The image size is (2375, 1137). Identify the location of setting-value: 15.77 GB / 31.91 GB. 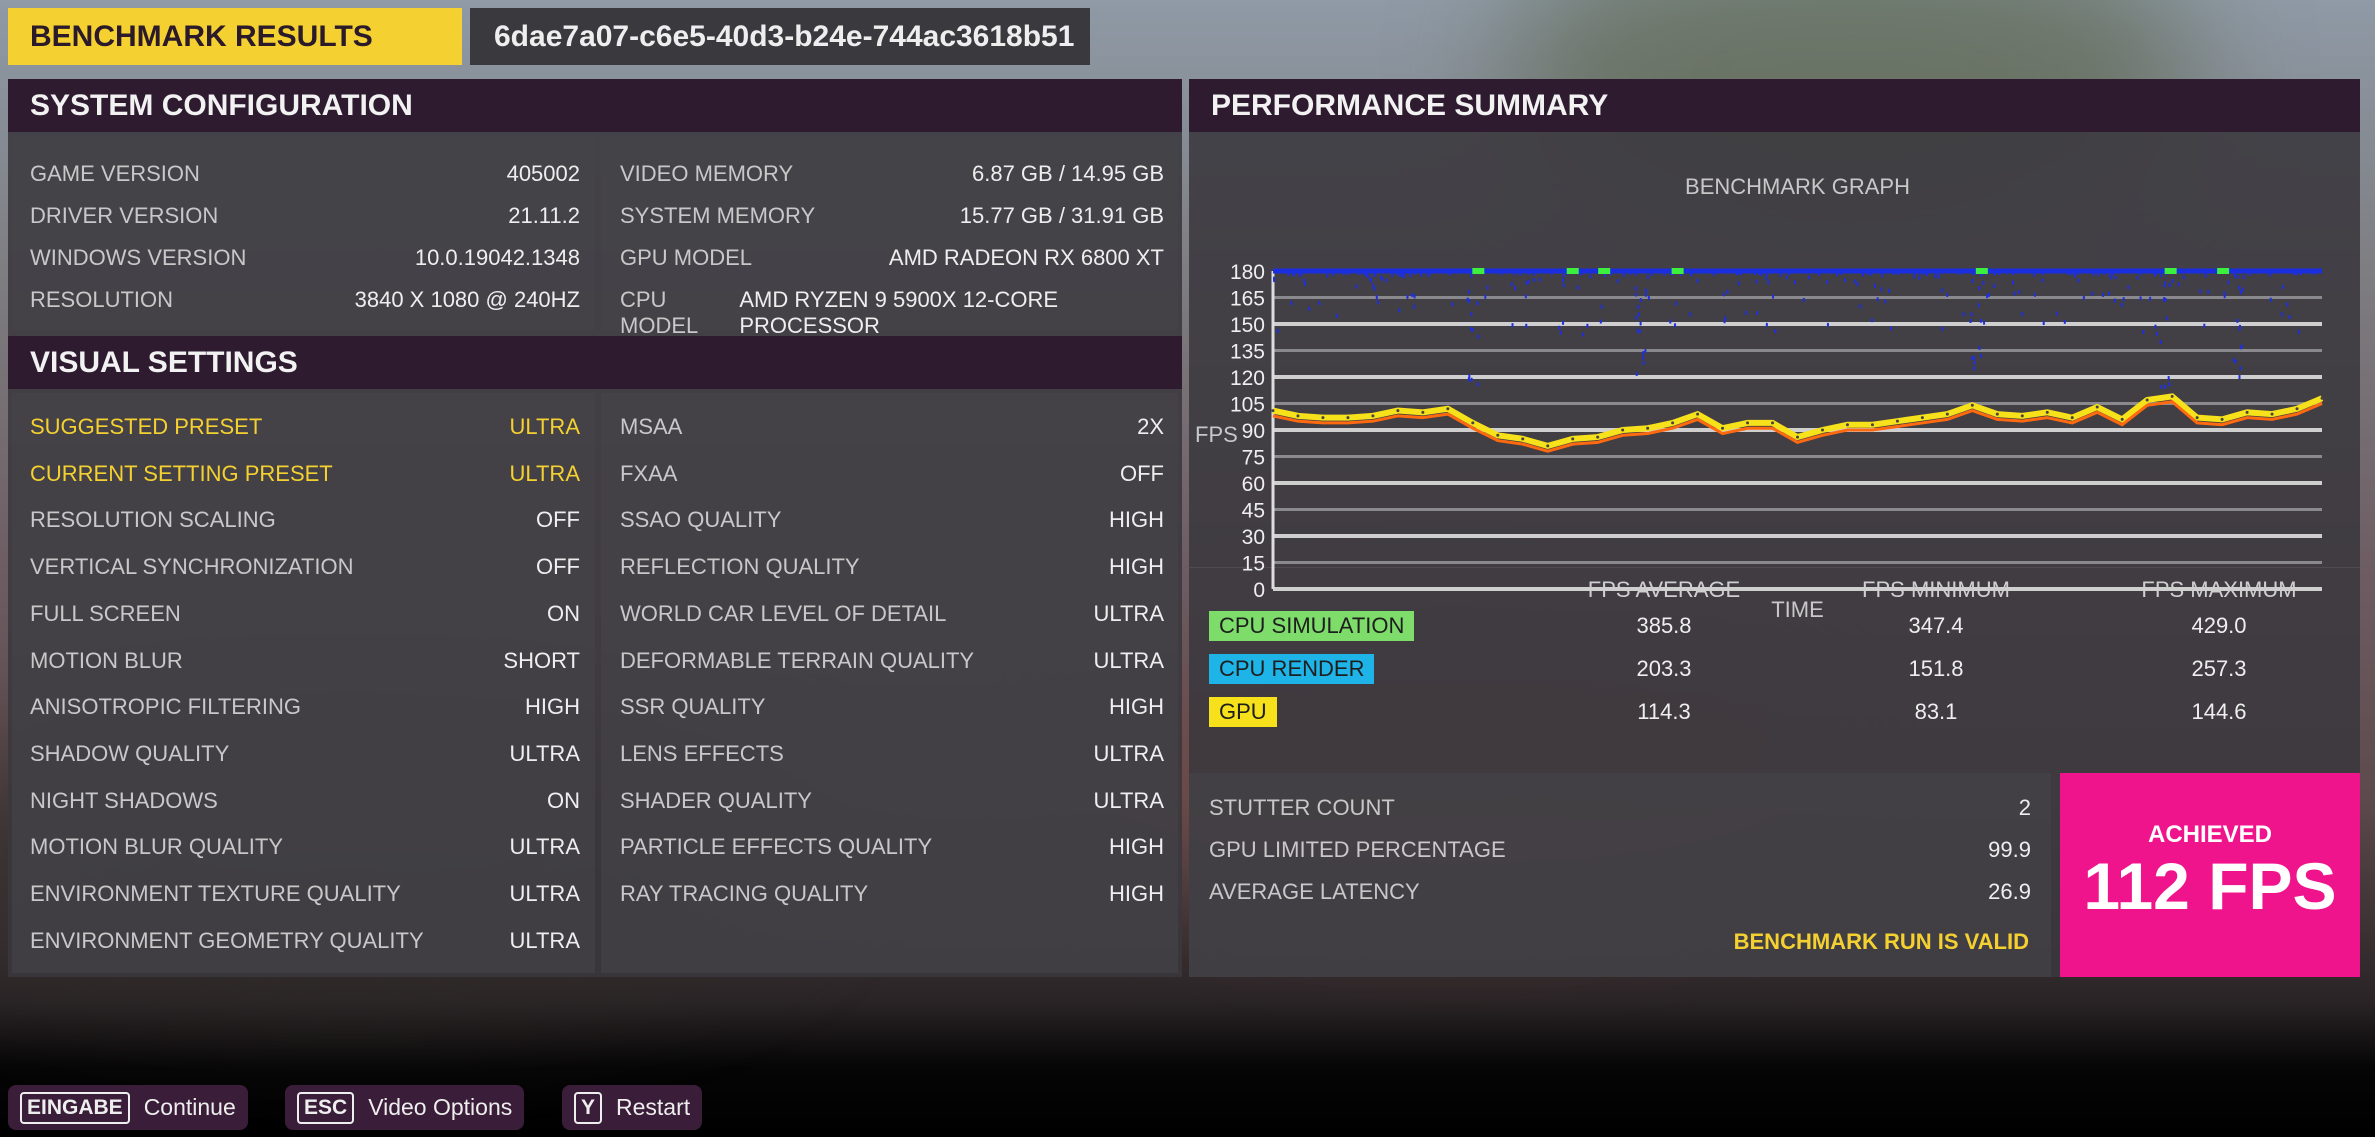
(1061, 215).